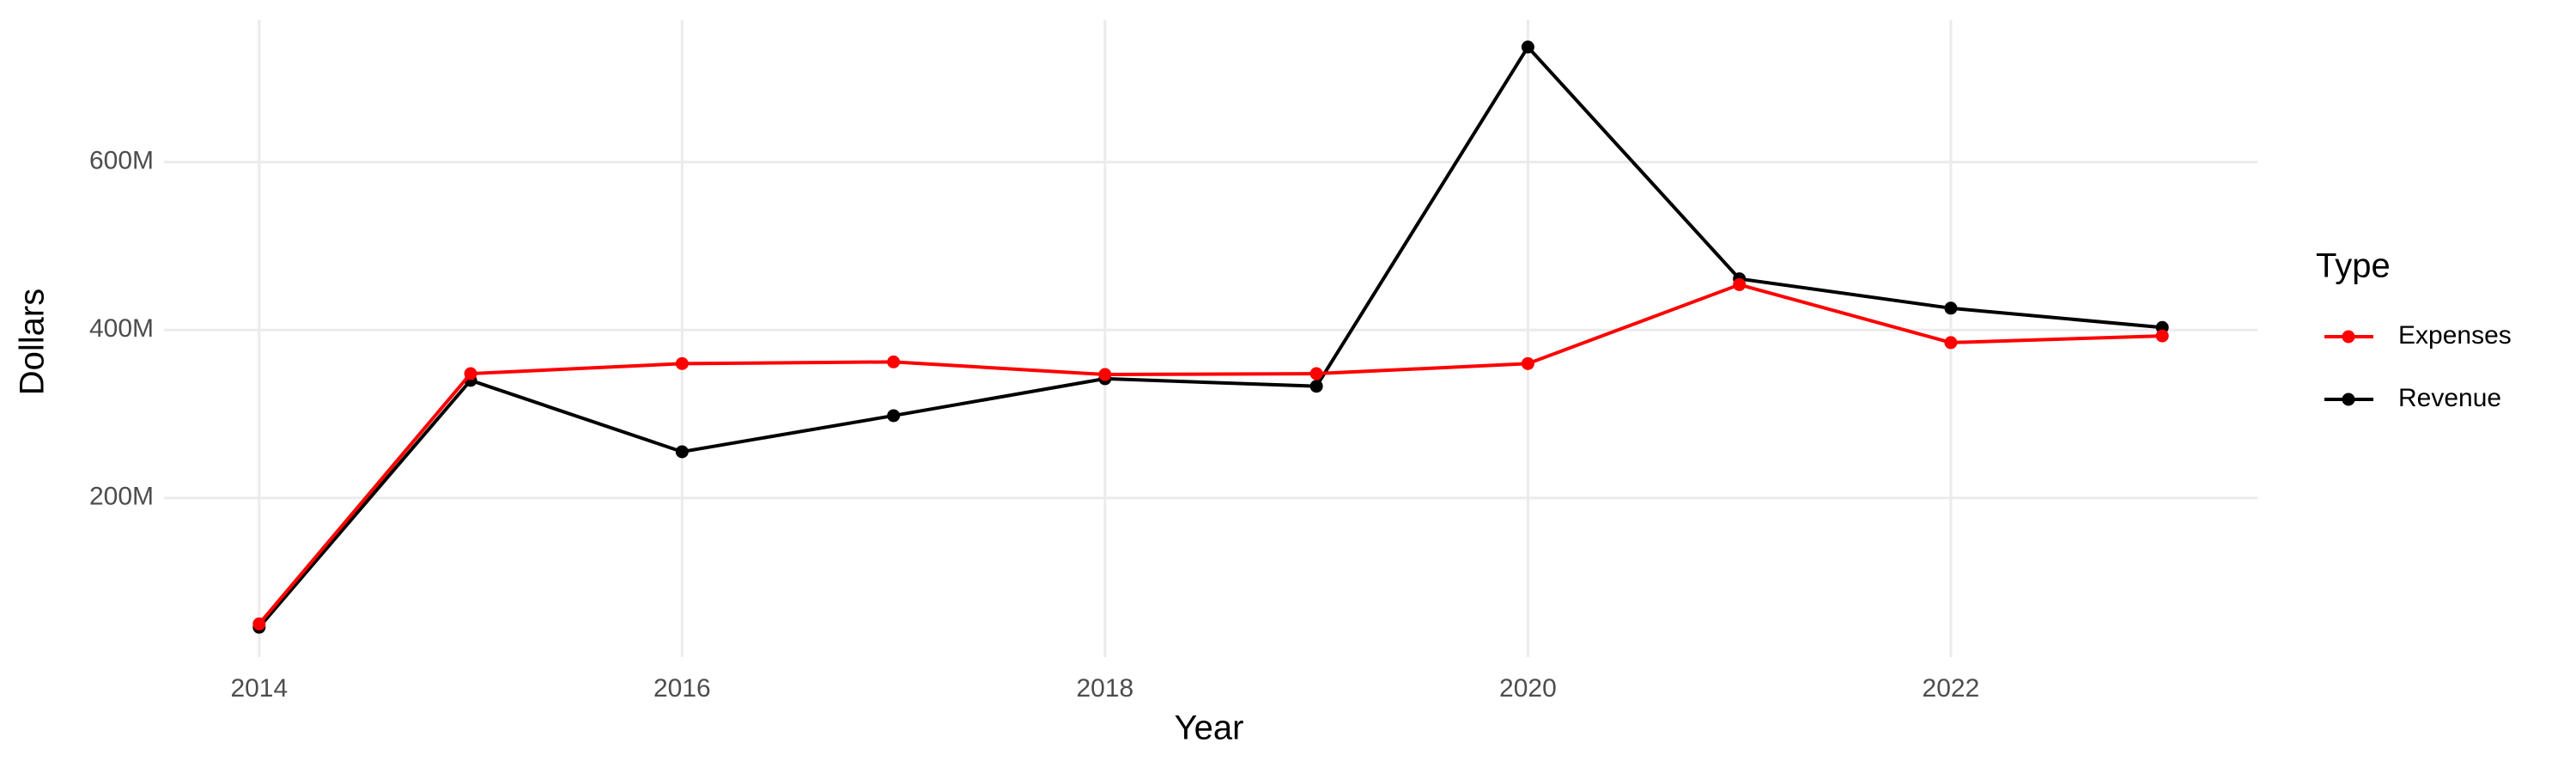 The height and width of the screenshot is (773, 2576). I want to click on x-tick-label: 2020, so click(1528, 688).